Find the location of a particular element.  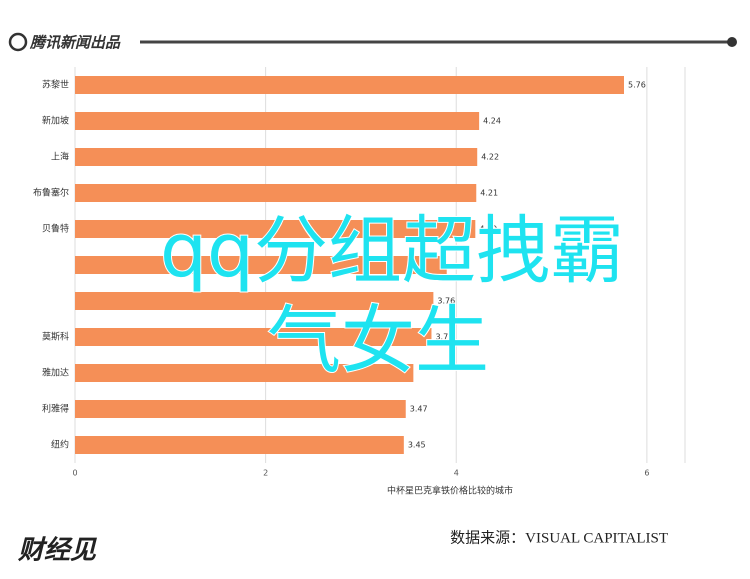

value-label: 3.47 is located at coordinates (419, 409).